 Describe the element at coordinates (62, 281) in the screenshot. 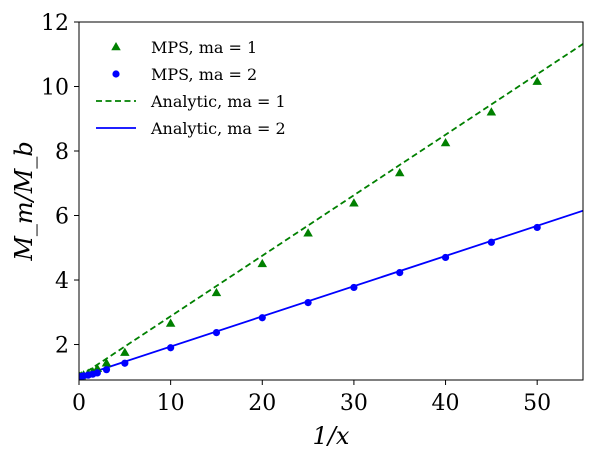

I see `y-tick-label-1: 4` at that location.